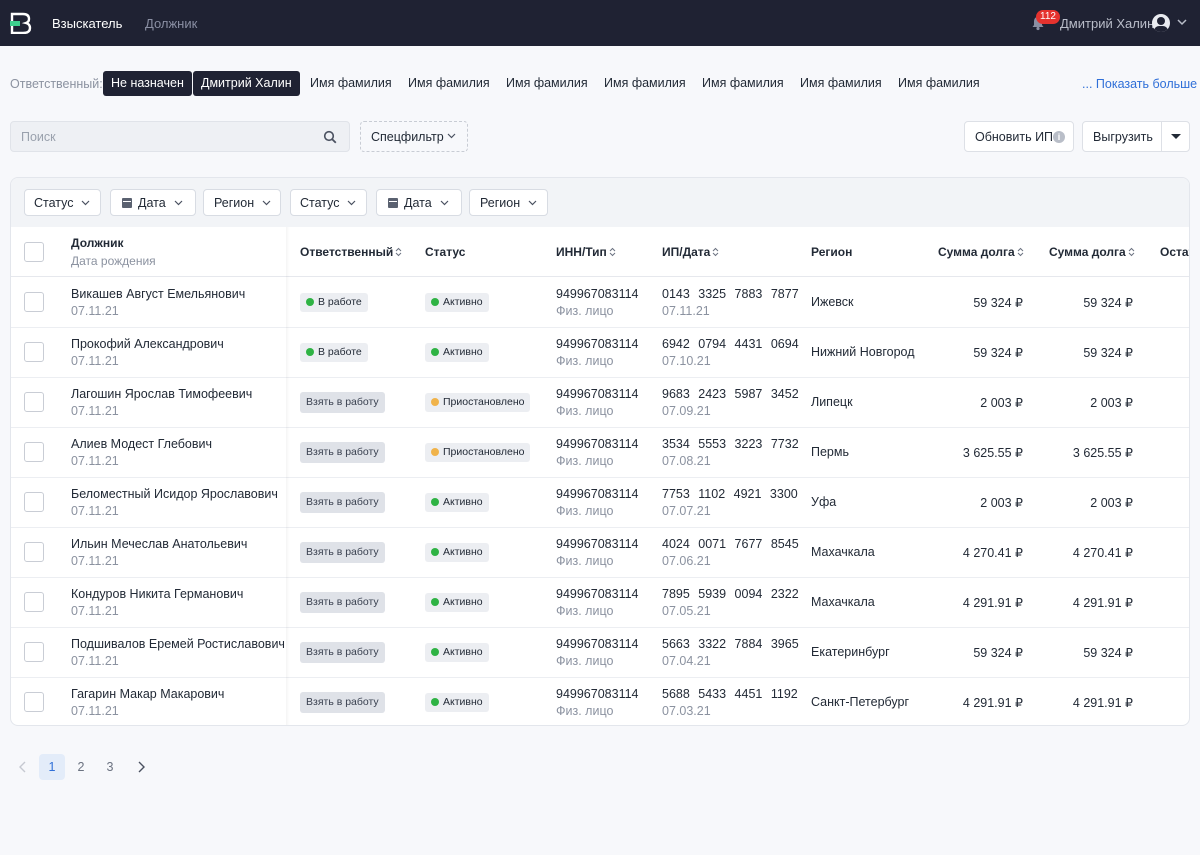  What do you see at coordinates (23, 767) in the screenshot?
I see `chevron-left-icon` at bounding box center [23, 767].